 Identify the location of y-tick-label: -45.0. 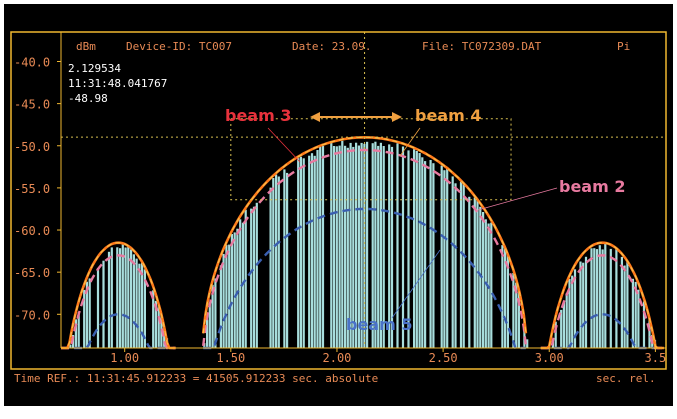
(32, 105).